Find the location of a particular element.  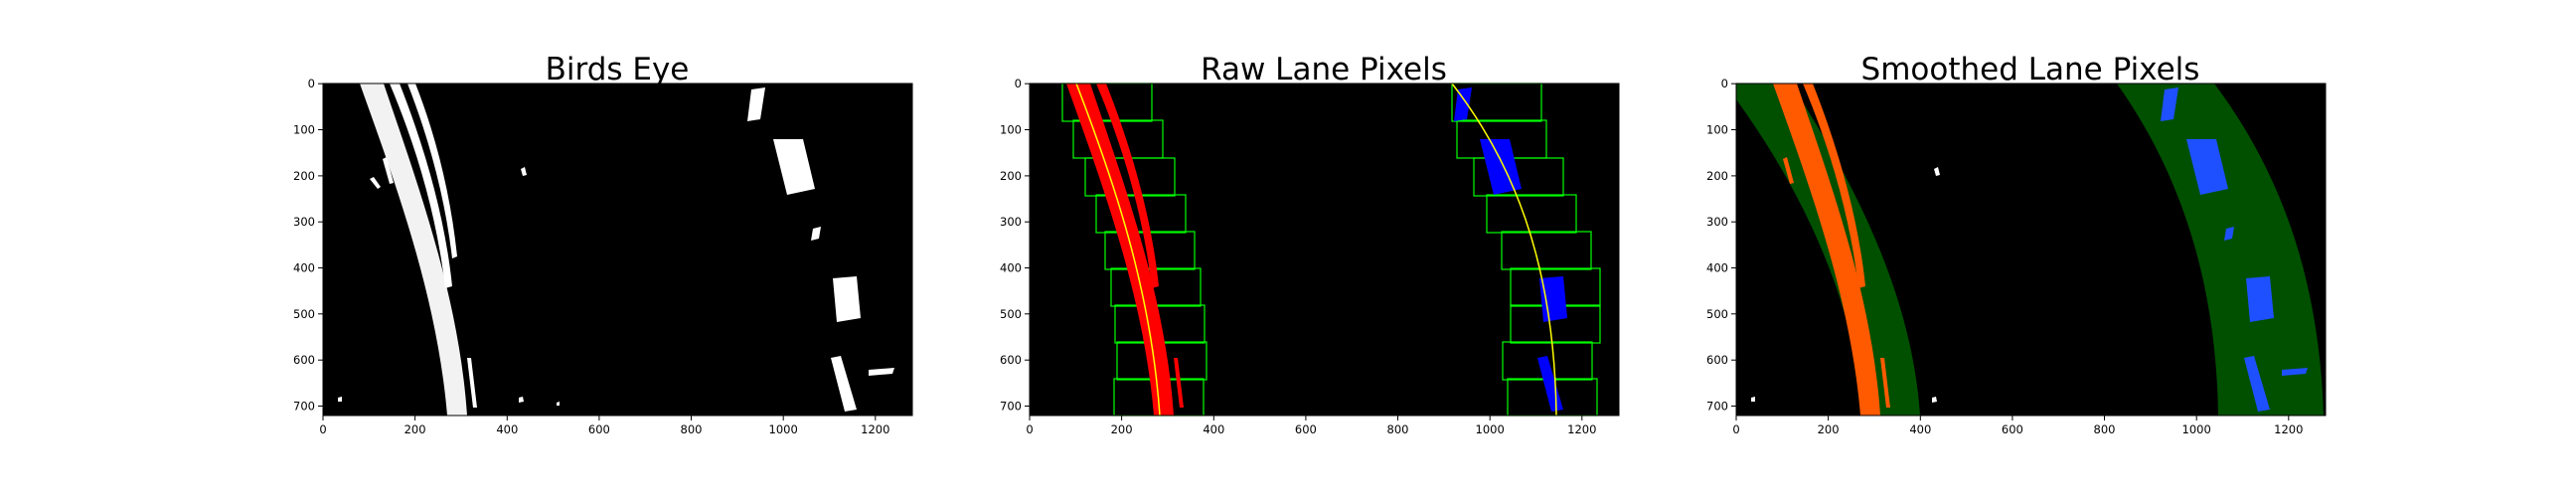

panel-title: Smoothed Lane Pixels is located at coordinates (2030, 69).